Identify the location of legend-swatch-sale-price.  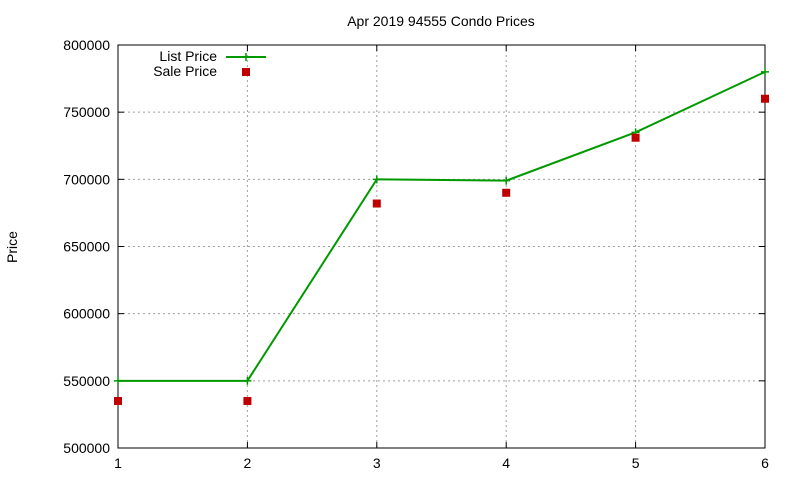
(246, 72).